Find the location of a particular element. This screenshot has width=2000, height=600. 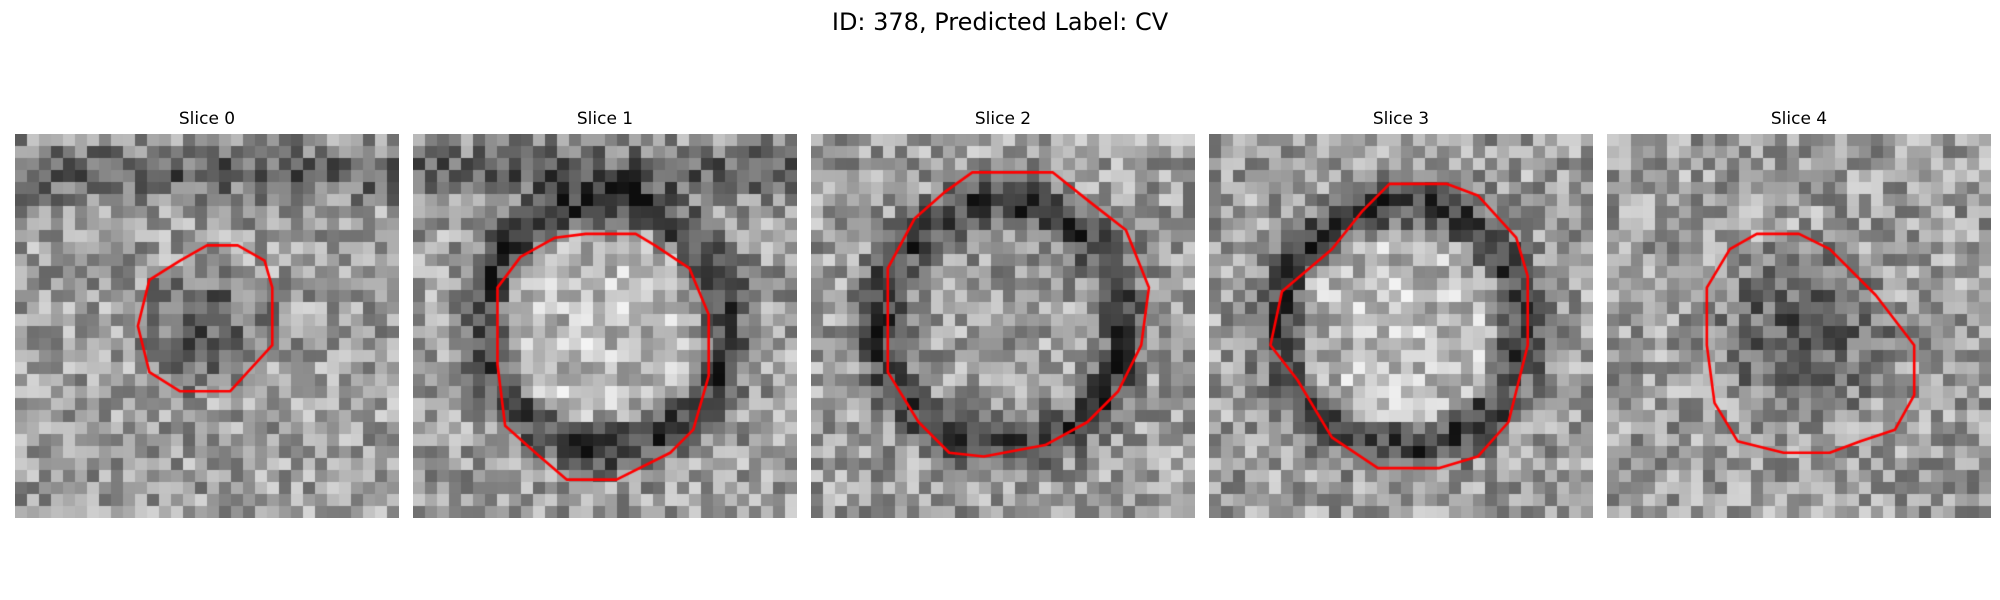

figure-title: ID: 378, Predicted Label: CV is located at coordinates (1000, 22).